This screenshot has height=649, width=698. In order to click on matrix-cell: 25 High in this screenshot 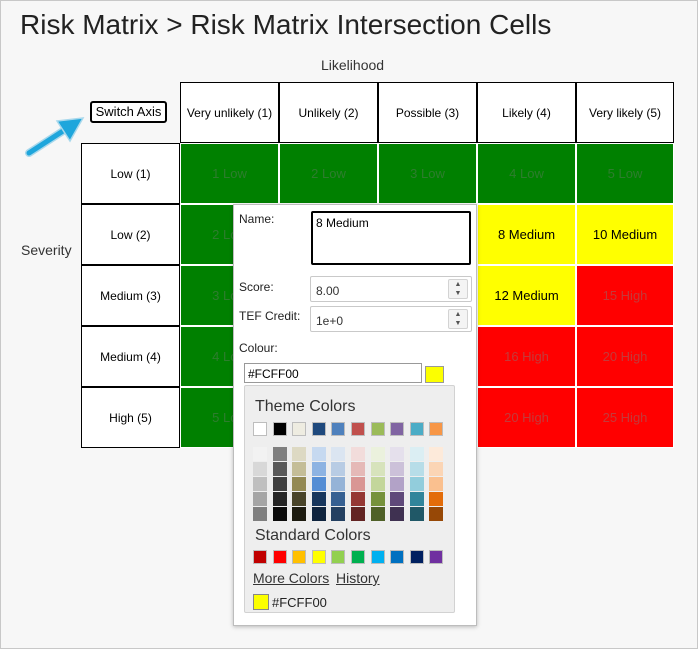, I will do `click(625, 417)`.